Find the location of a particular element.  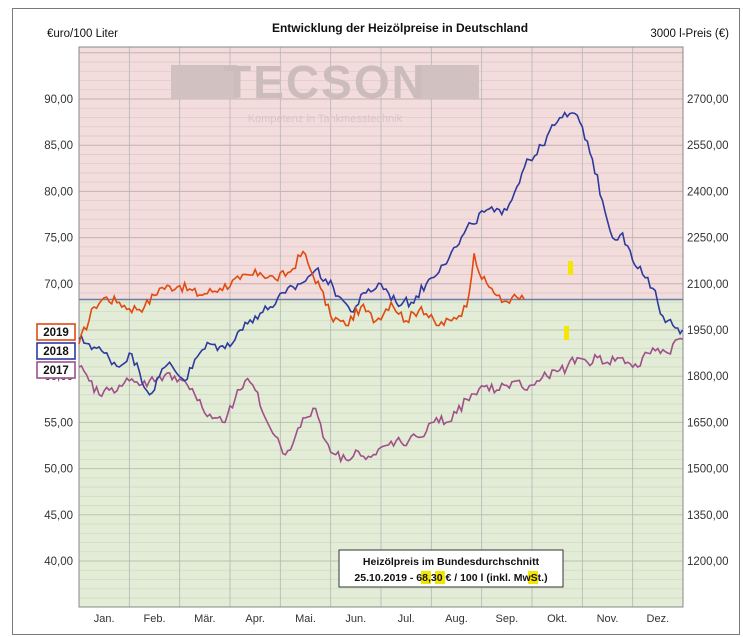

month-label: Nov. is located at coordinates (608, 619).